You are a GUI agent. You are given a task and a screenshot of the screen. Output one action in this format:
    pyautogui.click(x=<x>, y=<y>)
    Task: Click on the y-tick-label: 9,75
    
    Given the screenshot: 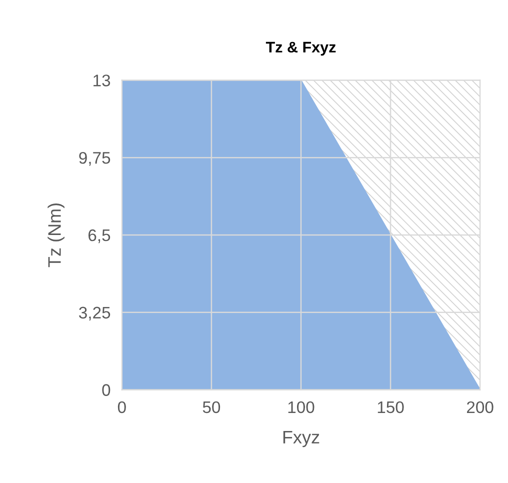 What is the action you would take?
    pyautogui.click(x=94, y=159)
    